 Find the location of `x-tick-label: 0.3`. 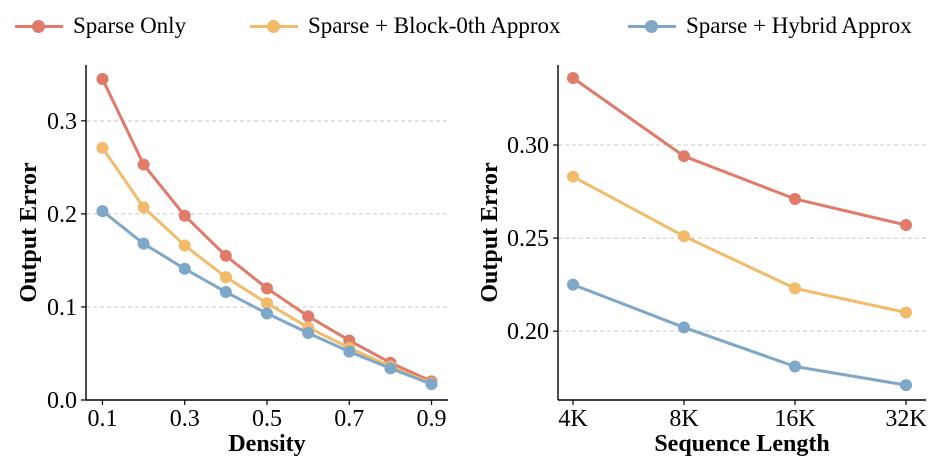

x-tick-label: 0.3 is located at coordinates (185, 419).